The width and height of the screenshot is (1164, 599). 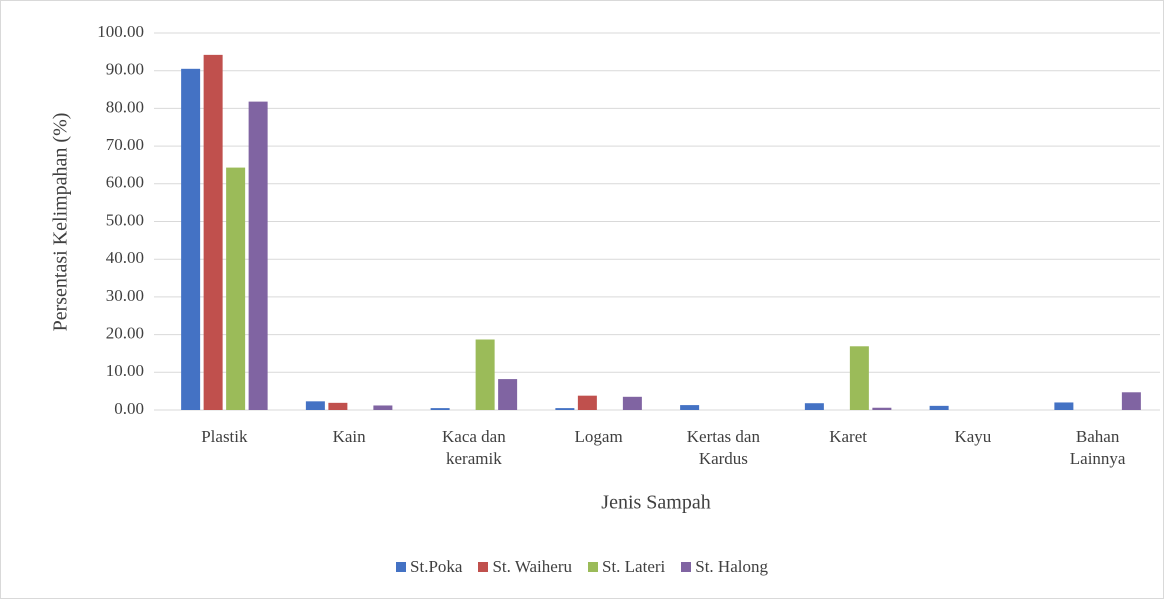 I want to click on x-tick-label: Kayu, so click(x=973, y=436).